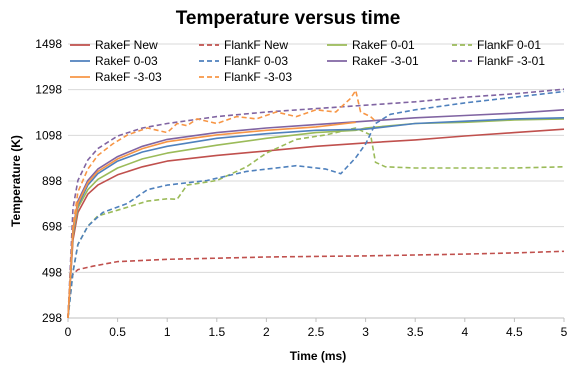 The height and width of the screenshot is (367, 567). Describe the element at coordinates (52, 318) in the screenshot. I see `y-tick-label: 298` at that location.